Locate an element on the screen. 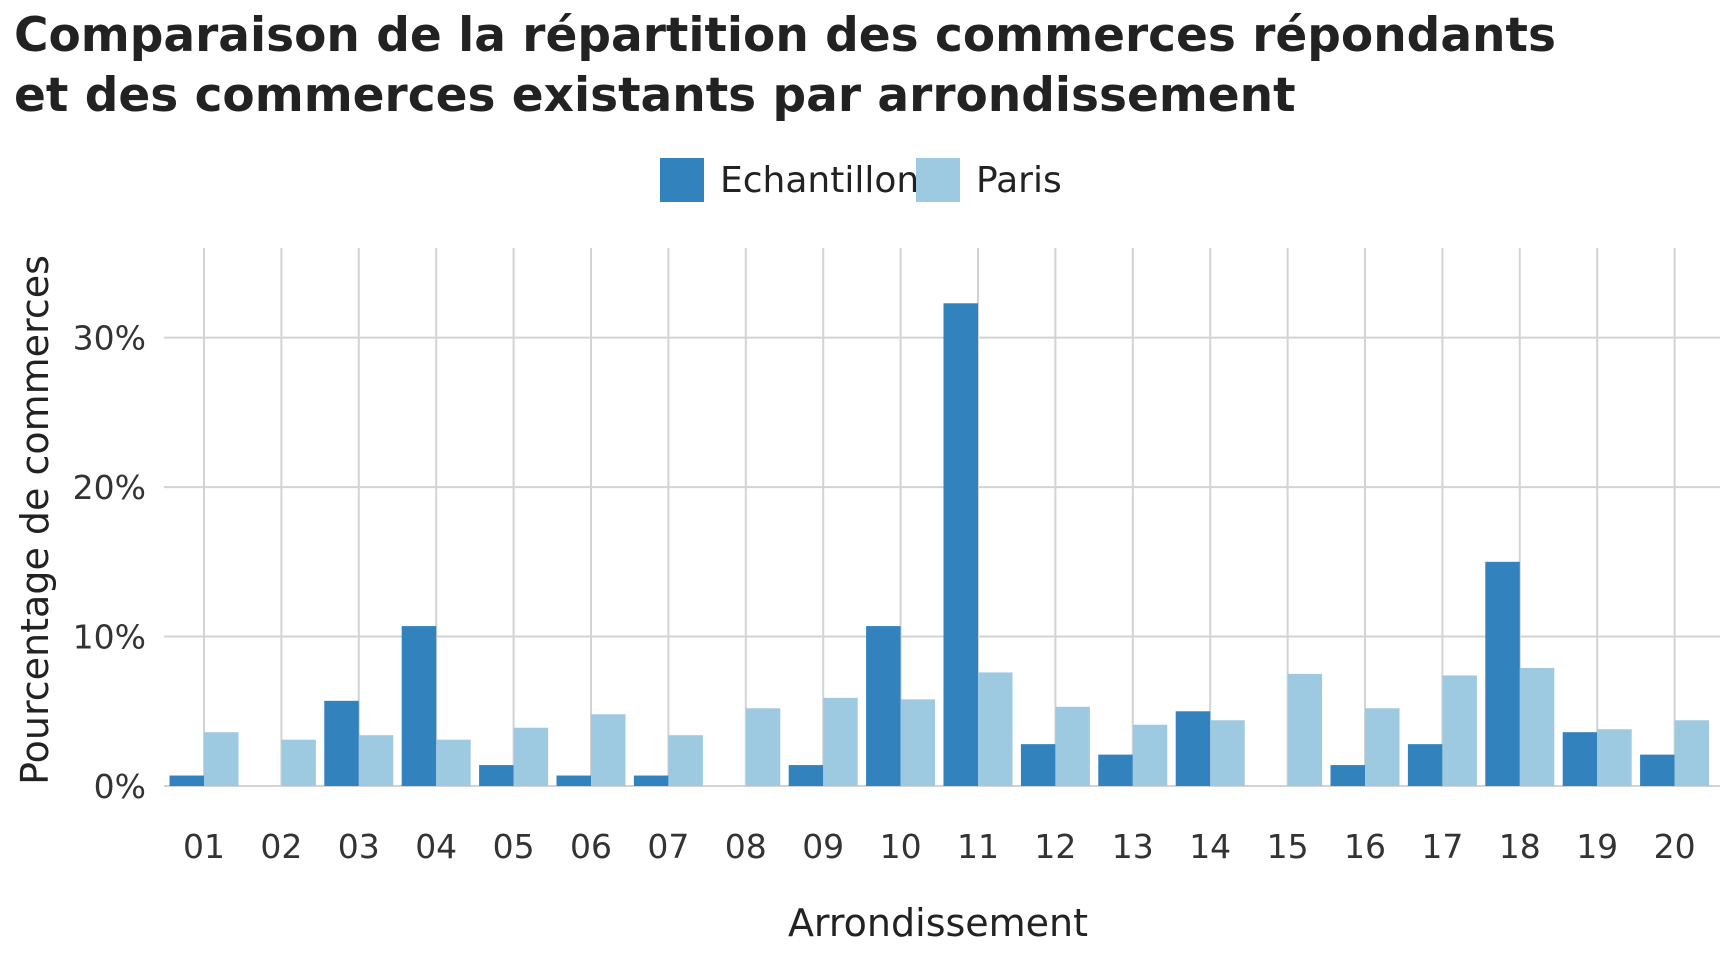 This screenshot has height=960, width=1728. x-tick-label: 06 is located at coordinates (591, 846).